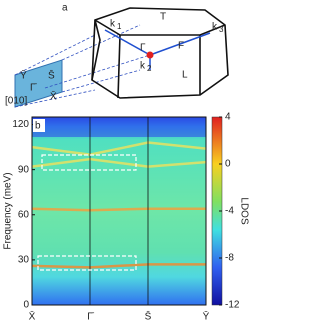  I want to click on label: T, so click(163, 17).